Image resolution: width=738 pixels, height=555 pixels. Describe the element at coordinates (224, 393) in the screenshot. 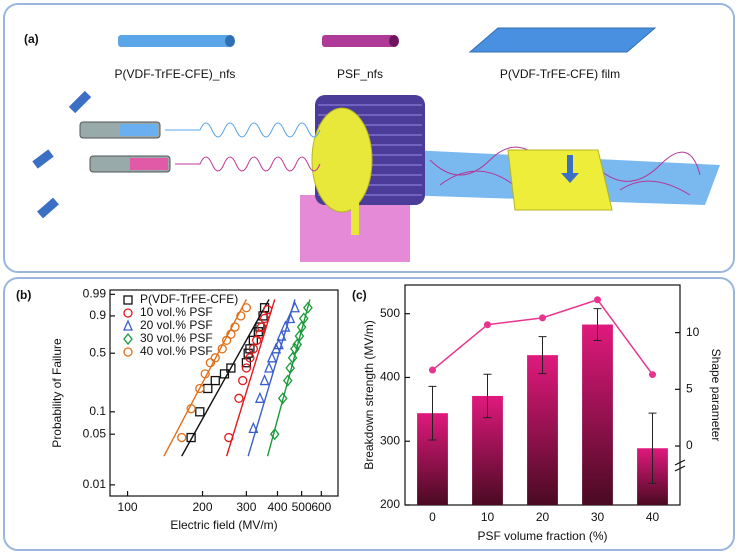

I see `plot-frame` at that location.